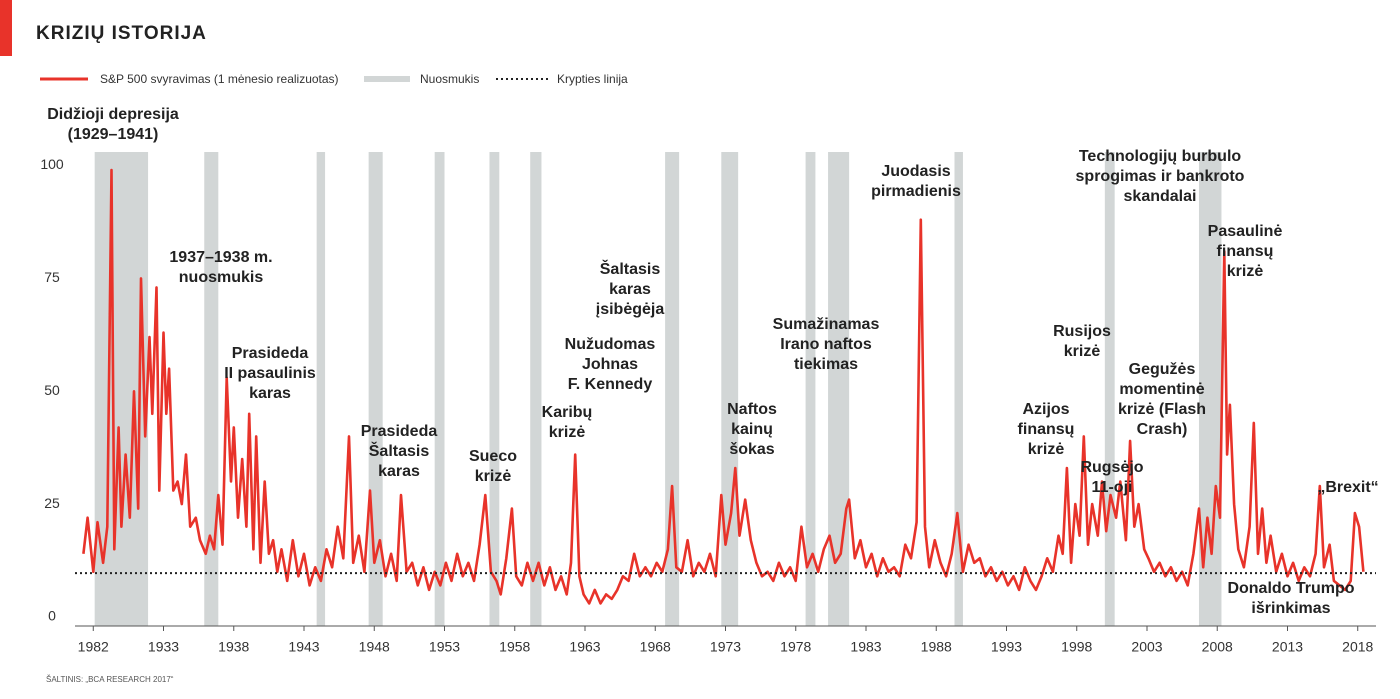 Image resolution: width=1400 pixels, height=699 pixels. I want to click on annotation: išrinkimas, so click(1290, 608).